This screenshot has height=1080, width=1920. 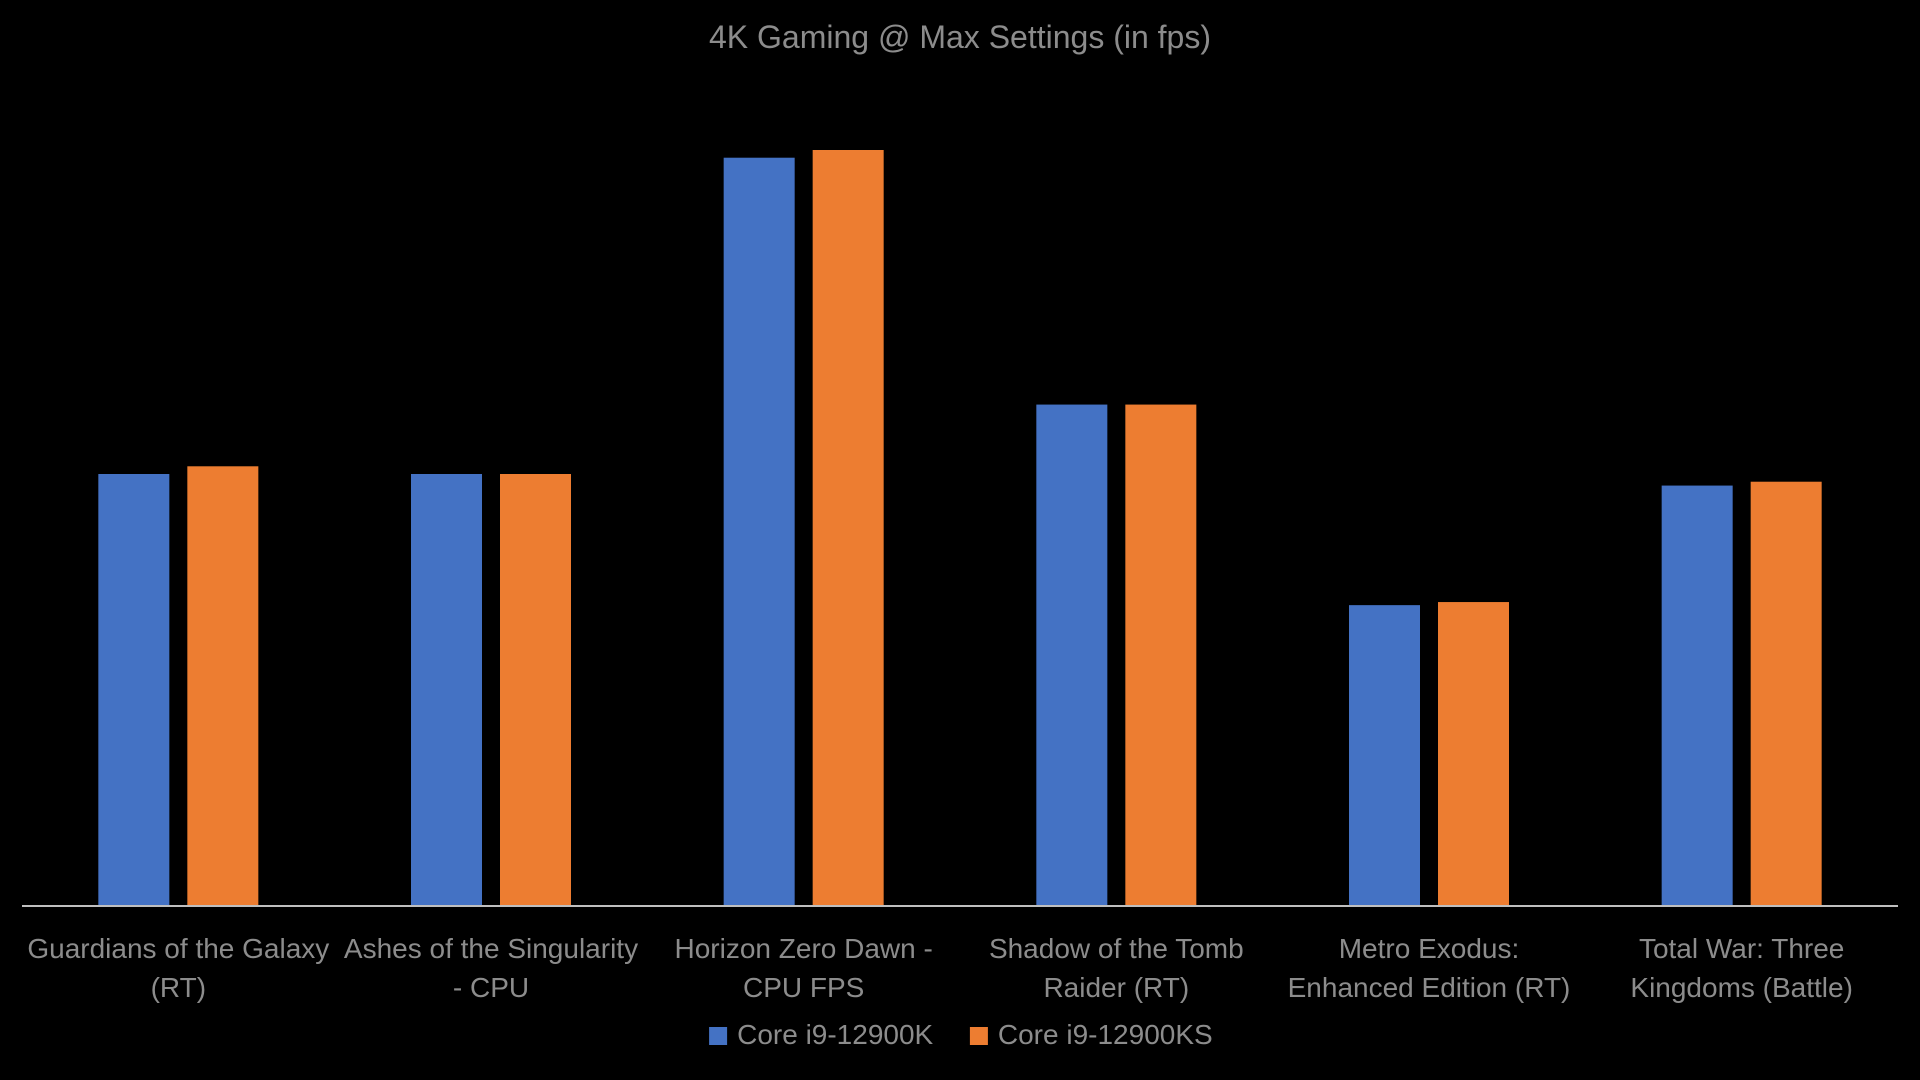 I want to click on x-tick-label: Ashes of the Singularity - CPU, so click(x=491, y=968).